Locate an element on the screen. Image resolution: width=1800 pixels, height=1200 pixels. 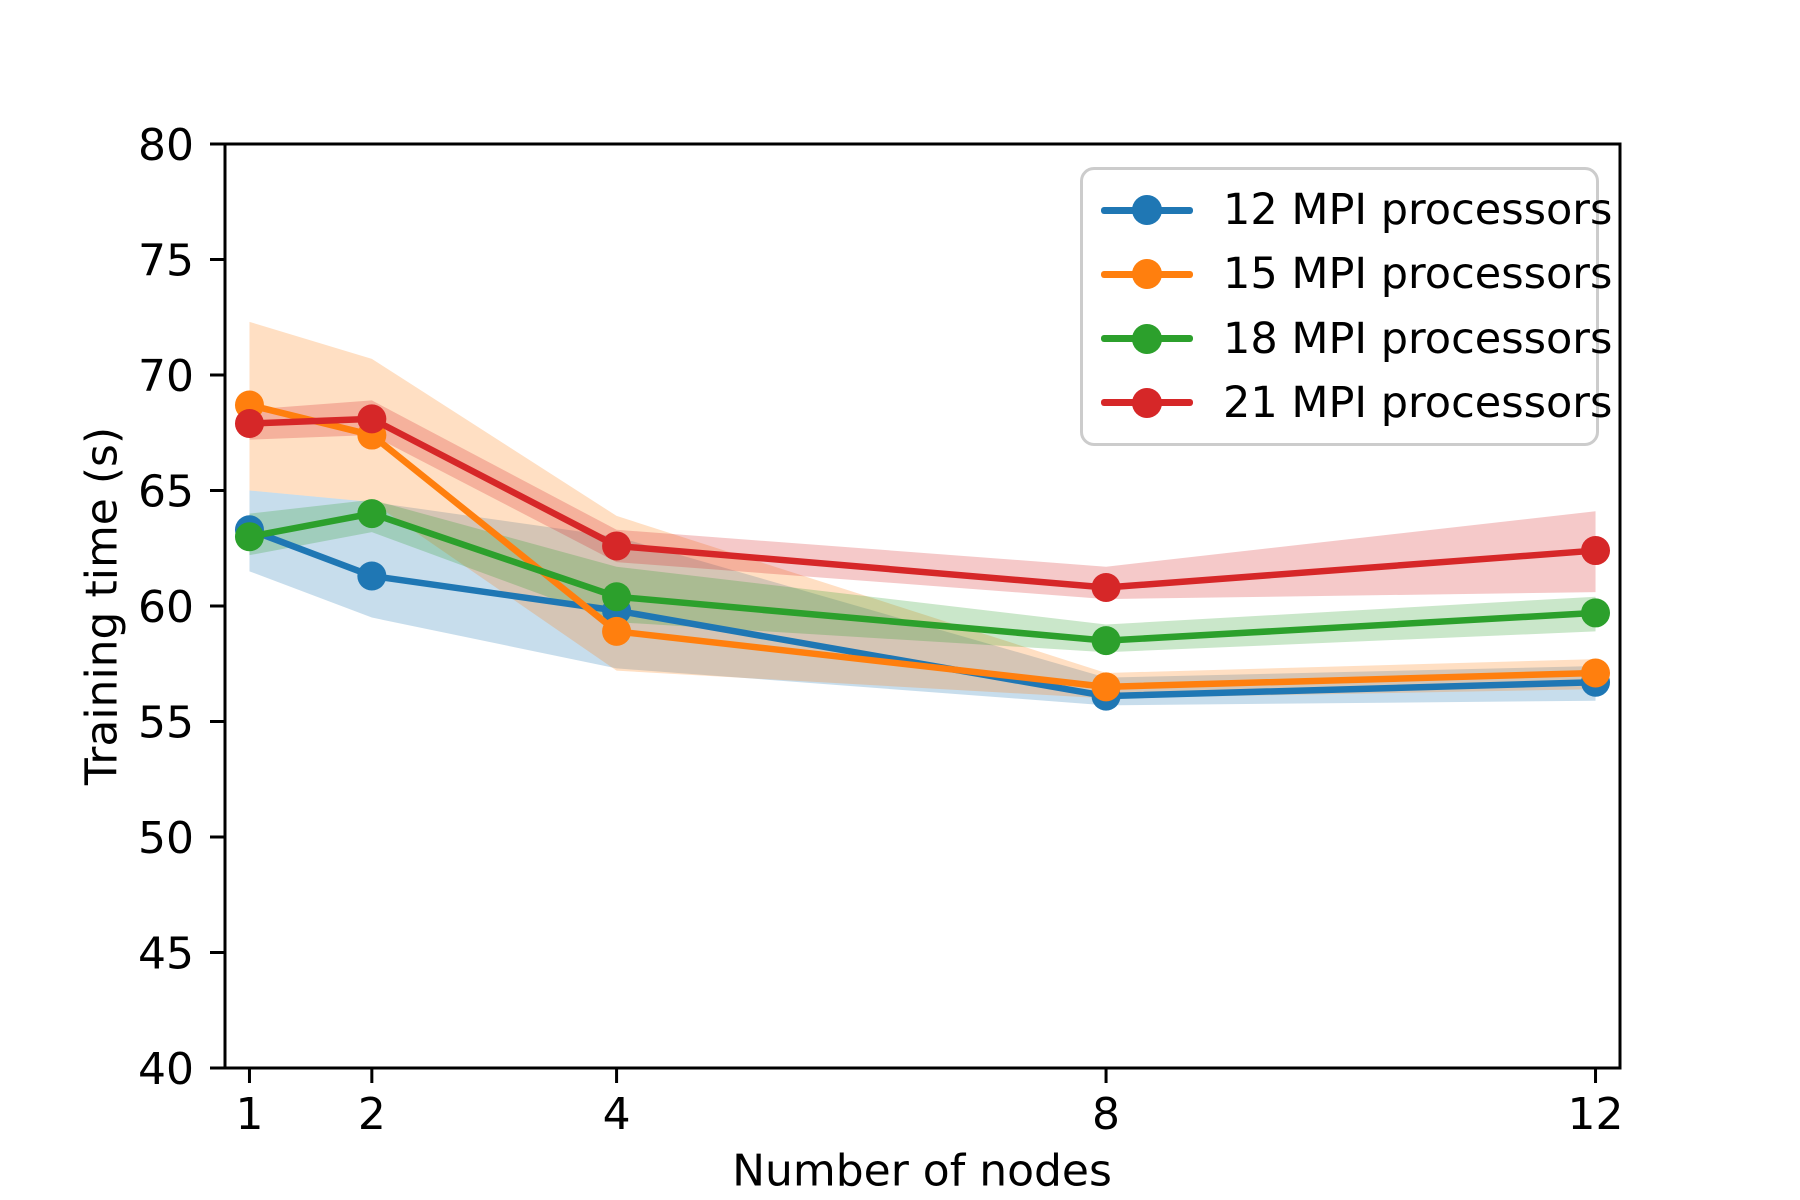
x-axis-label: Number of nodes is located at coordinates (922, 1171).